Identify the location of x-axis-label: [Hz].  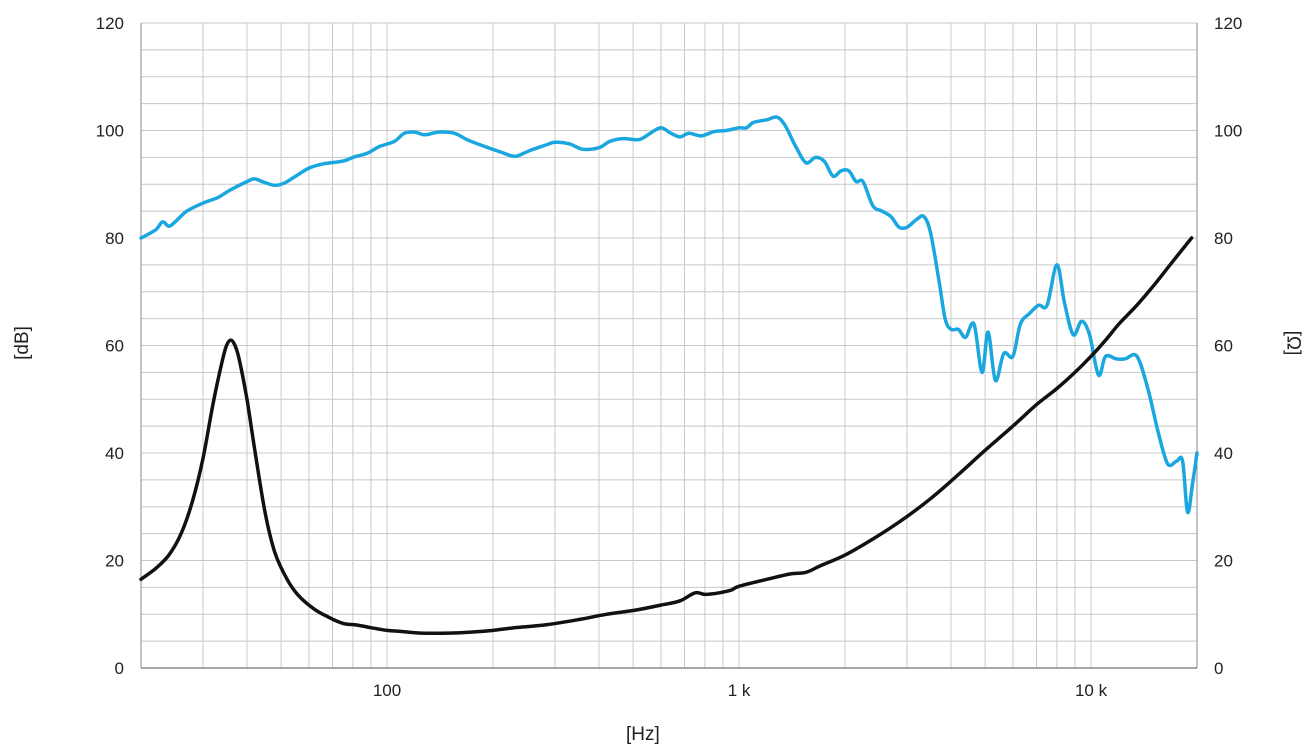
(643, 734).